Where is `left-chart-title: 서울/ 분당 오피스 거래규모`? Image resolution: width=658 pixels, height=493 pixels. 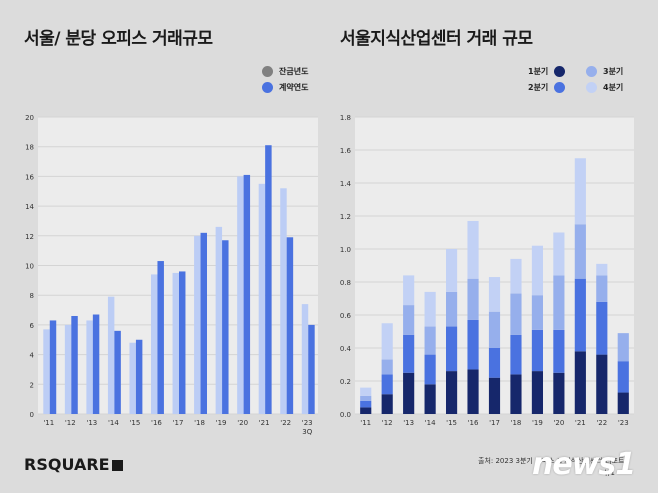 left-chart-title: 서울/ 분당 오피스 거래규모 is located at coordinates (118, 39).